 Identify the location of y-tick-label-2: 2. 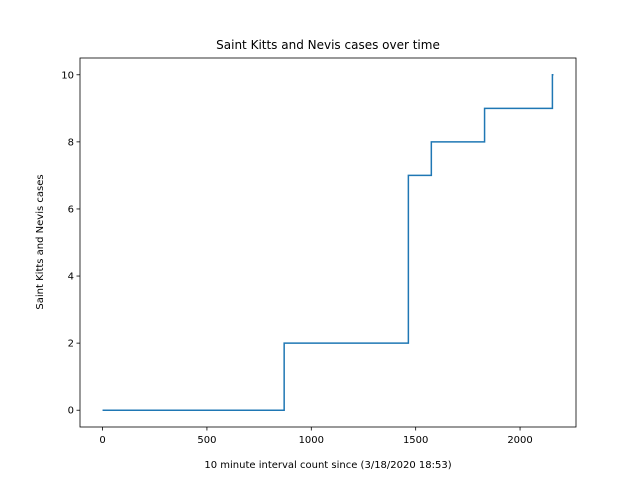
(71, 344).